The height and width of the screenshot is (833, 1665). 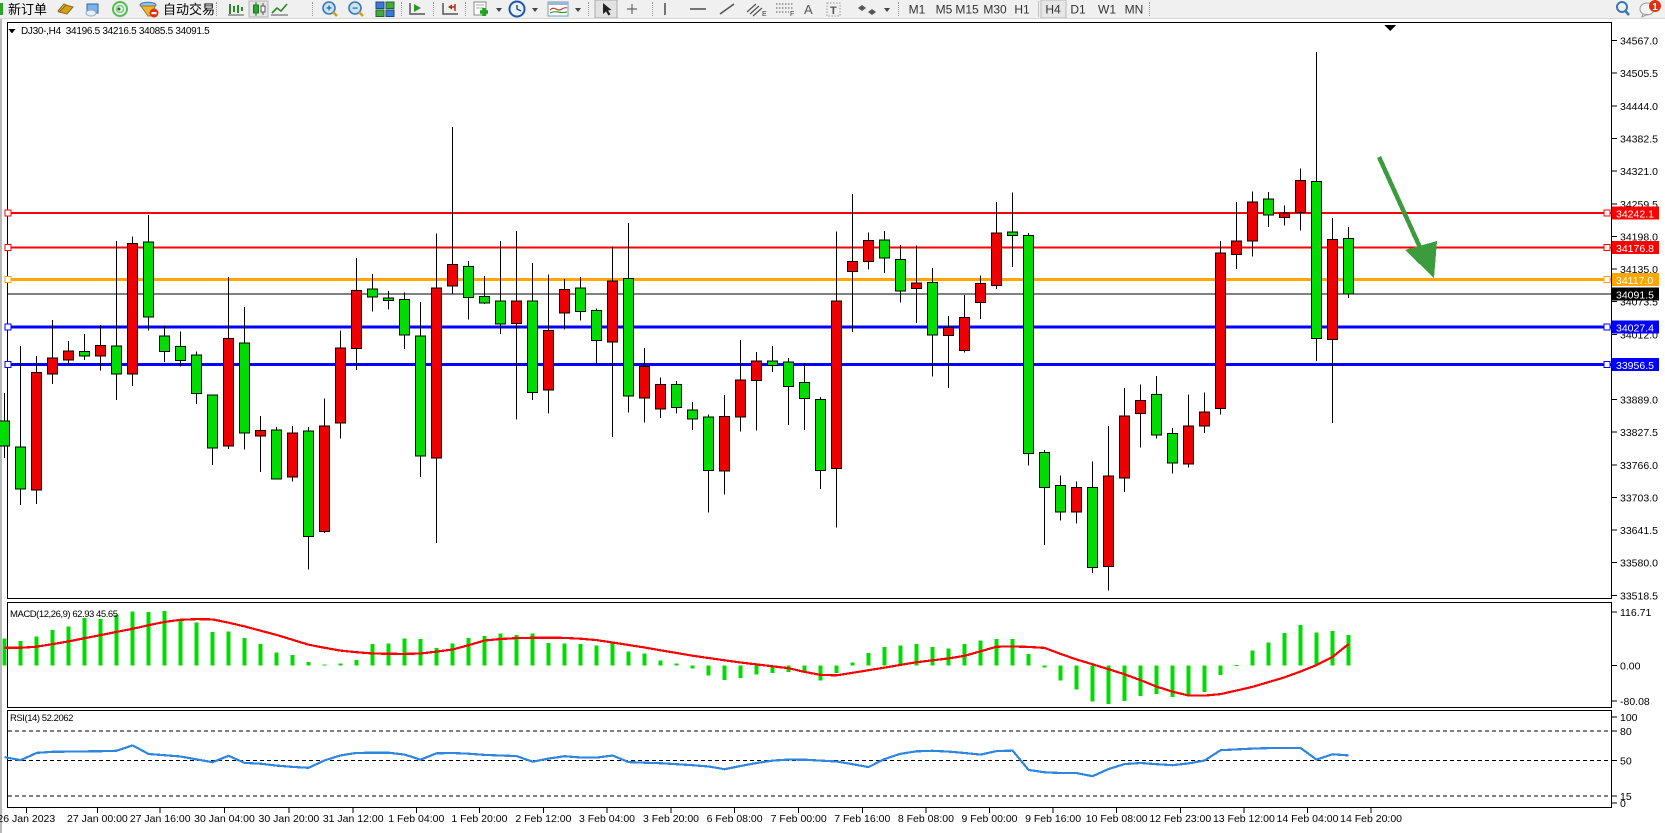 I want to click on svg-text: 27 Jan 16:00, so click(x=160, y=819).